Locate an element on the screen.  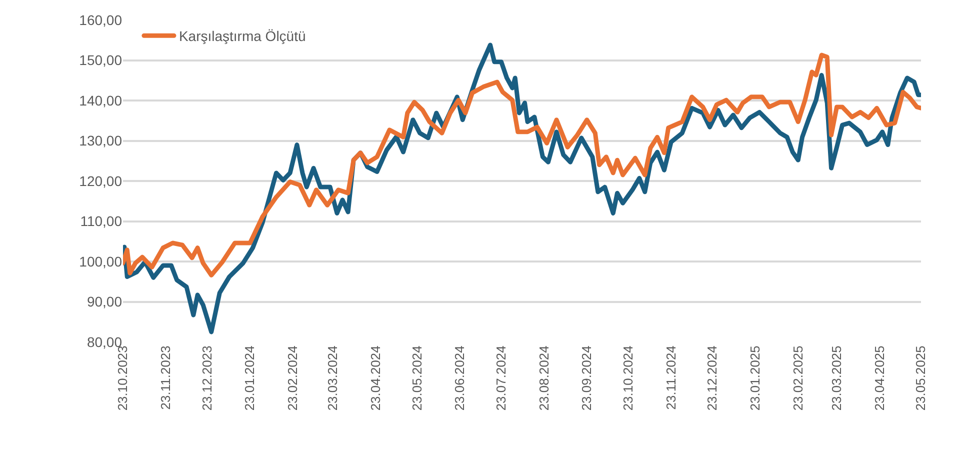
x-tick-label: 23.09.2024 is located at coordinates (586, 378).